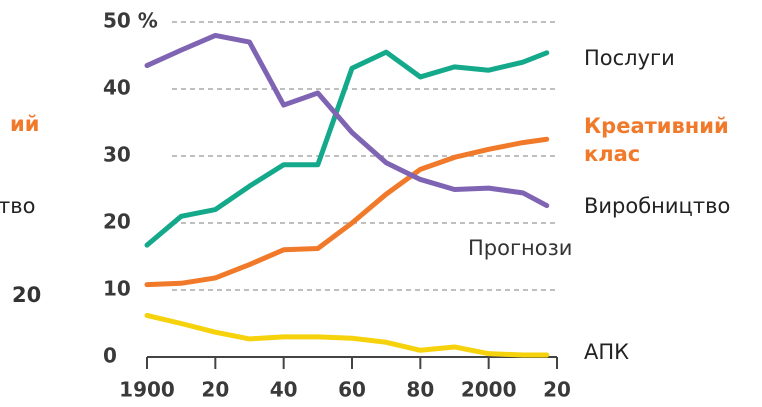  I want to click on x-tick-label: 1900, so click(147, 390).